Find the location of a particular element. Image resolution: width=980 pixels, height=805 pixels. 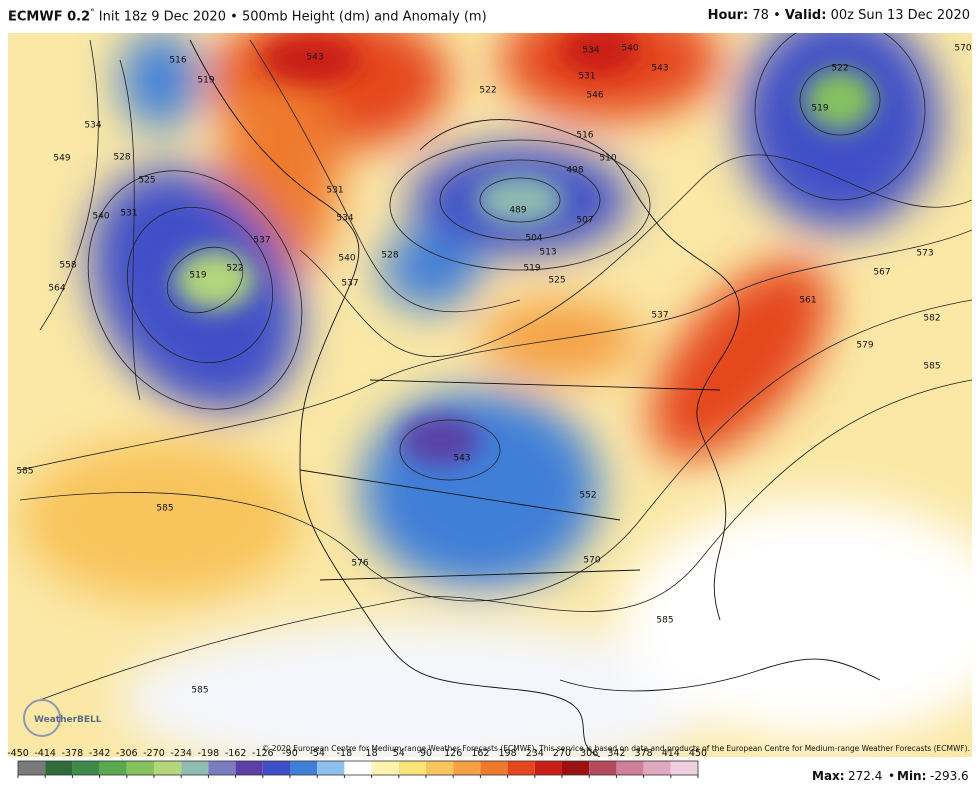

colorbar-tick-label: -54 is located at coordinates (317, 753).